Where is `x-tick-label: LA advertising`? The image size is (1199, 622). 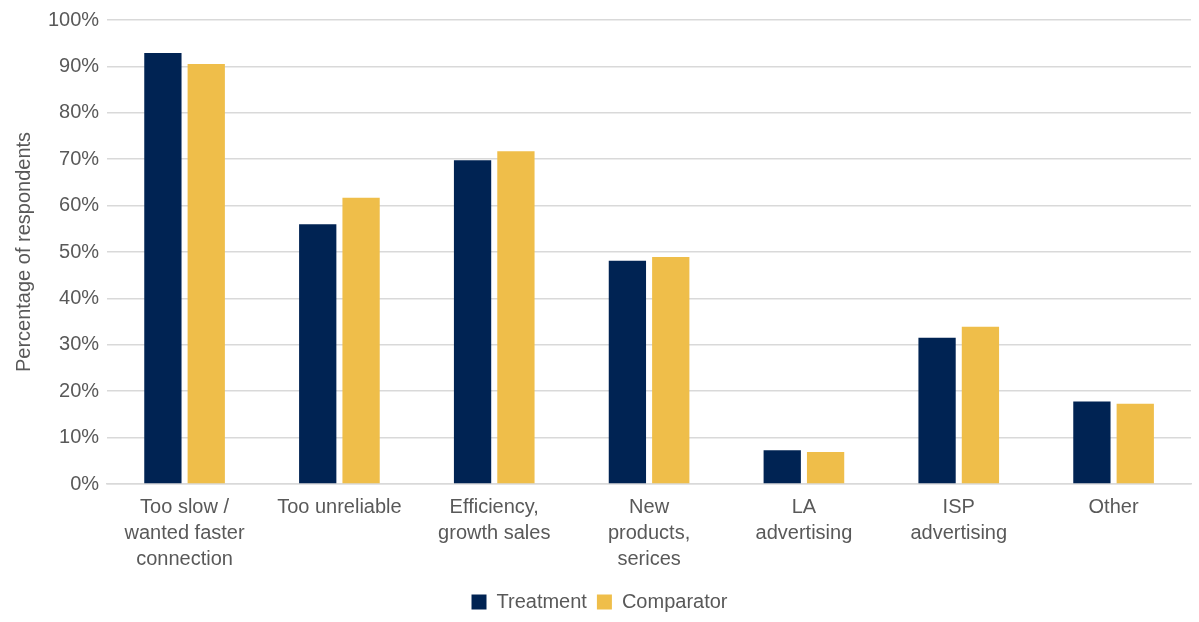
x-tick-label: LA advertising is located at coordinates (804, 518).